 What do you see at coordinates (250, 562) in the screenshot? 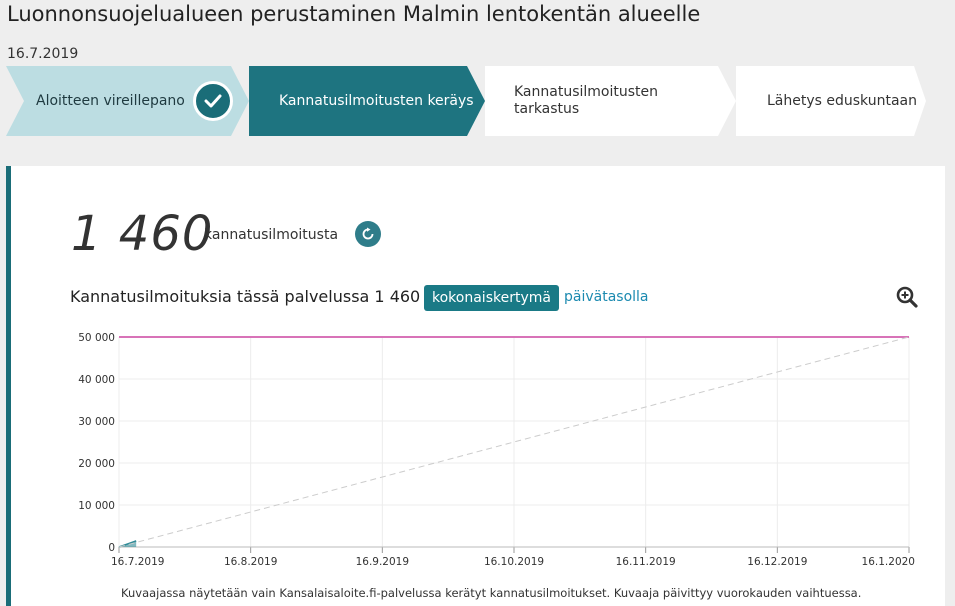
I see `x-tick-label: 16.8.2019` at bounding box center [250, 562].